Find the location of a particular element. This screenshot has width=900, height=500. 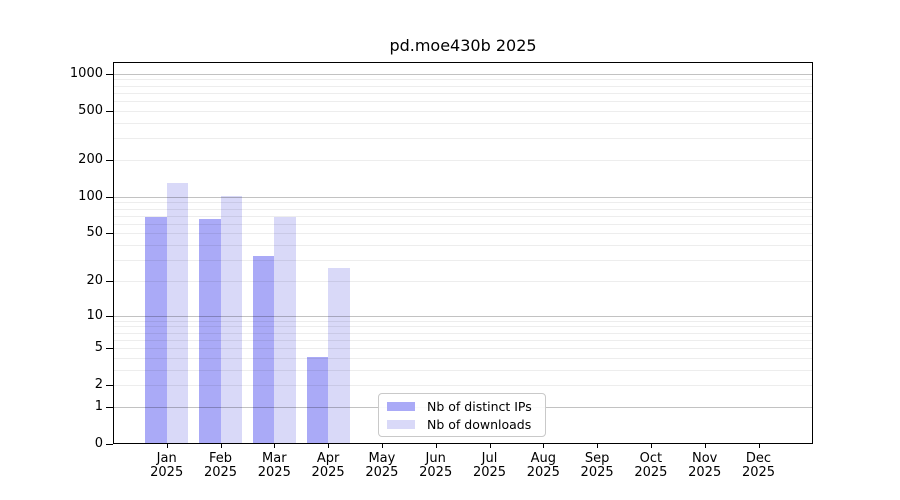

x-tick-label-jan: Jan 2025 is located at coordinates (167, 466).